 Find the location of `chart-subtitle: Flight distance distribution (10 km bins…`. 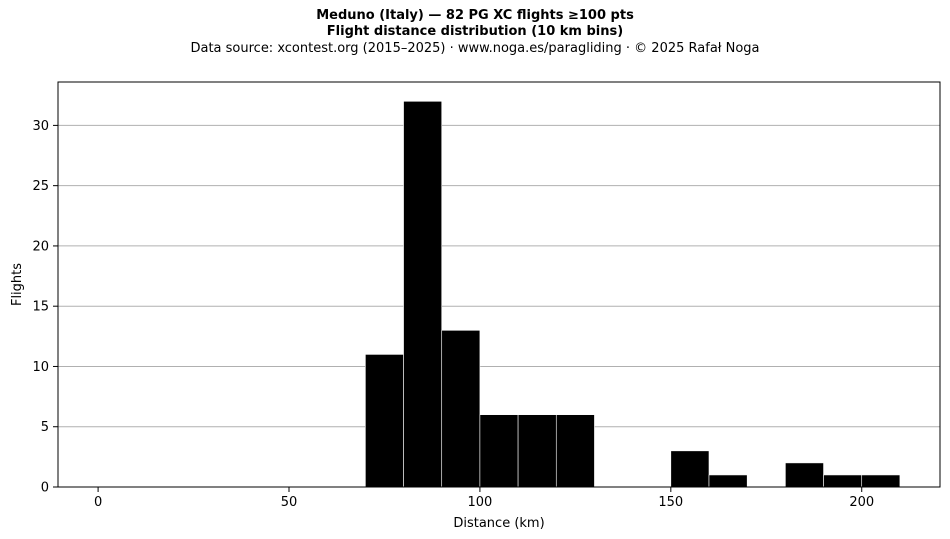

chart-subtitle: Flight distance distribution (10 km bins… is located at coordinates (475, 31).